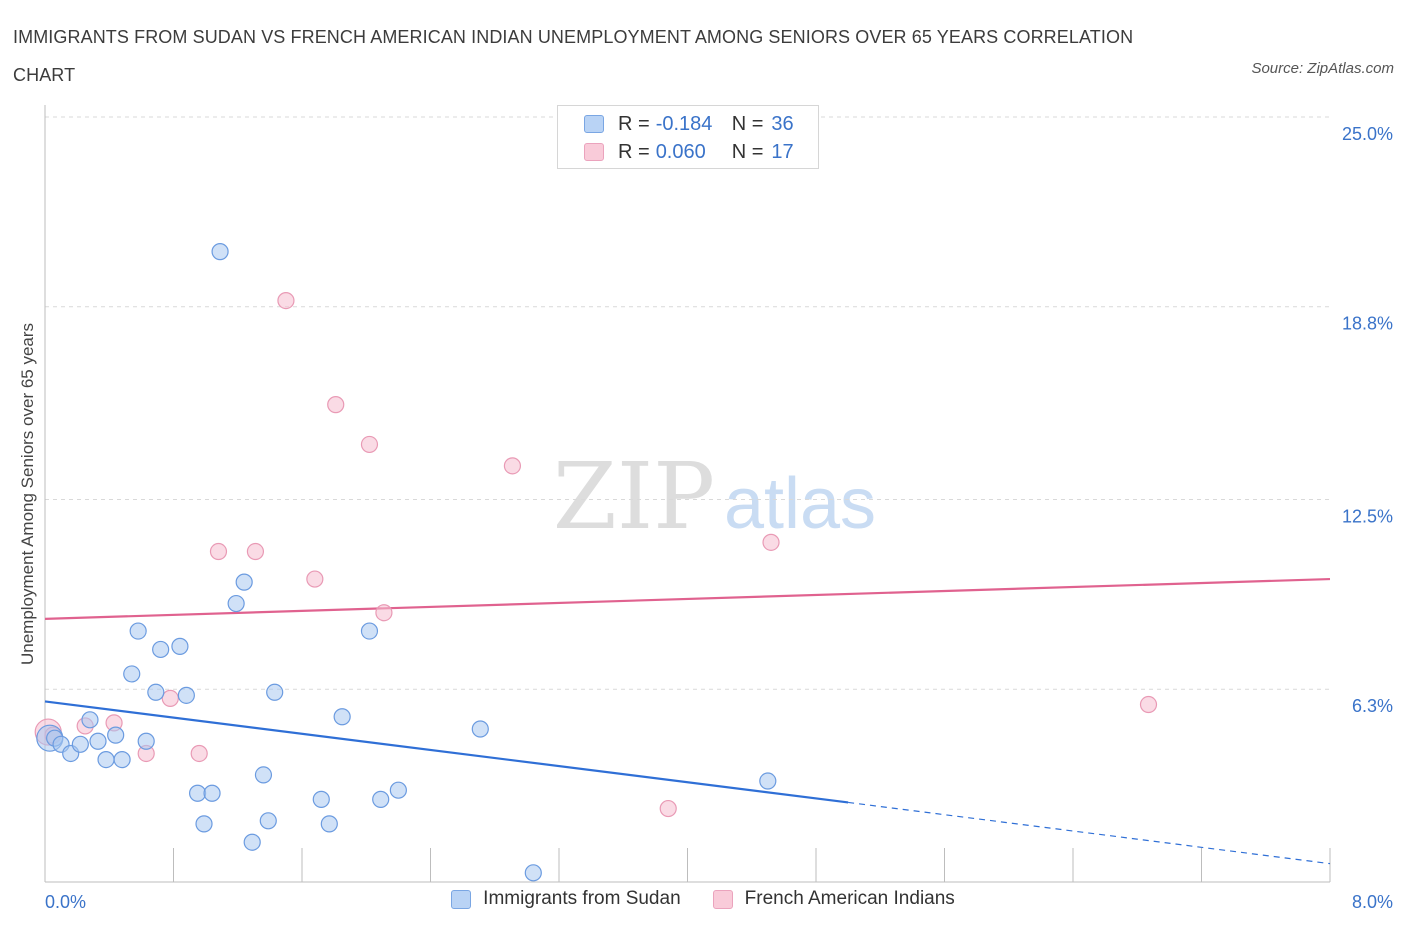 The image size is (1406, 930). I want to click on legend-row-french-american-indian: R = 0.060 N = 17, so click(689, 152).